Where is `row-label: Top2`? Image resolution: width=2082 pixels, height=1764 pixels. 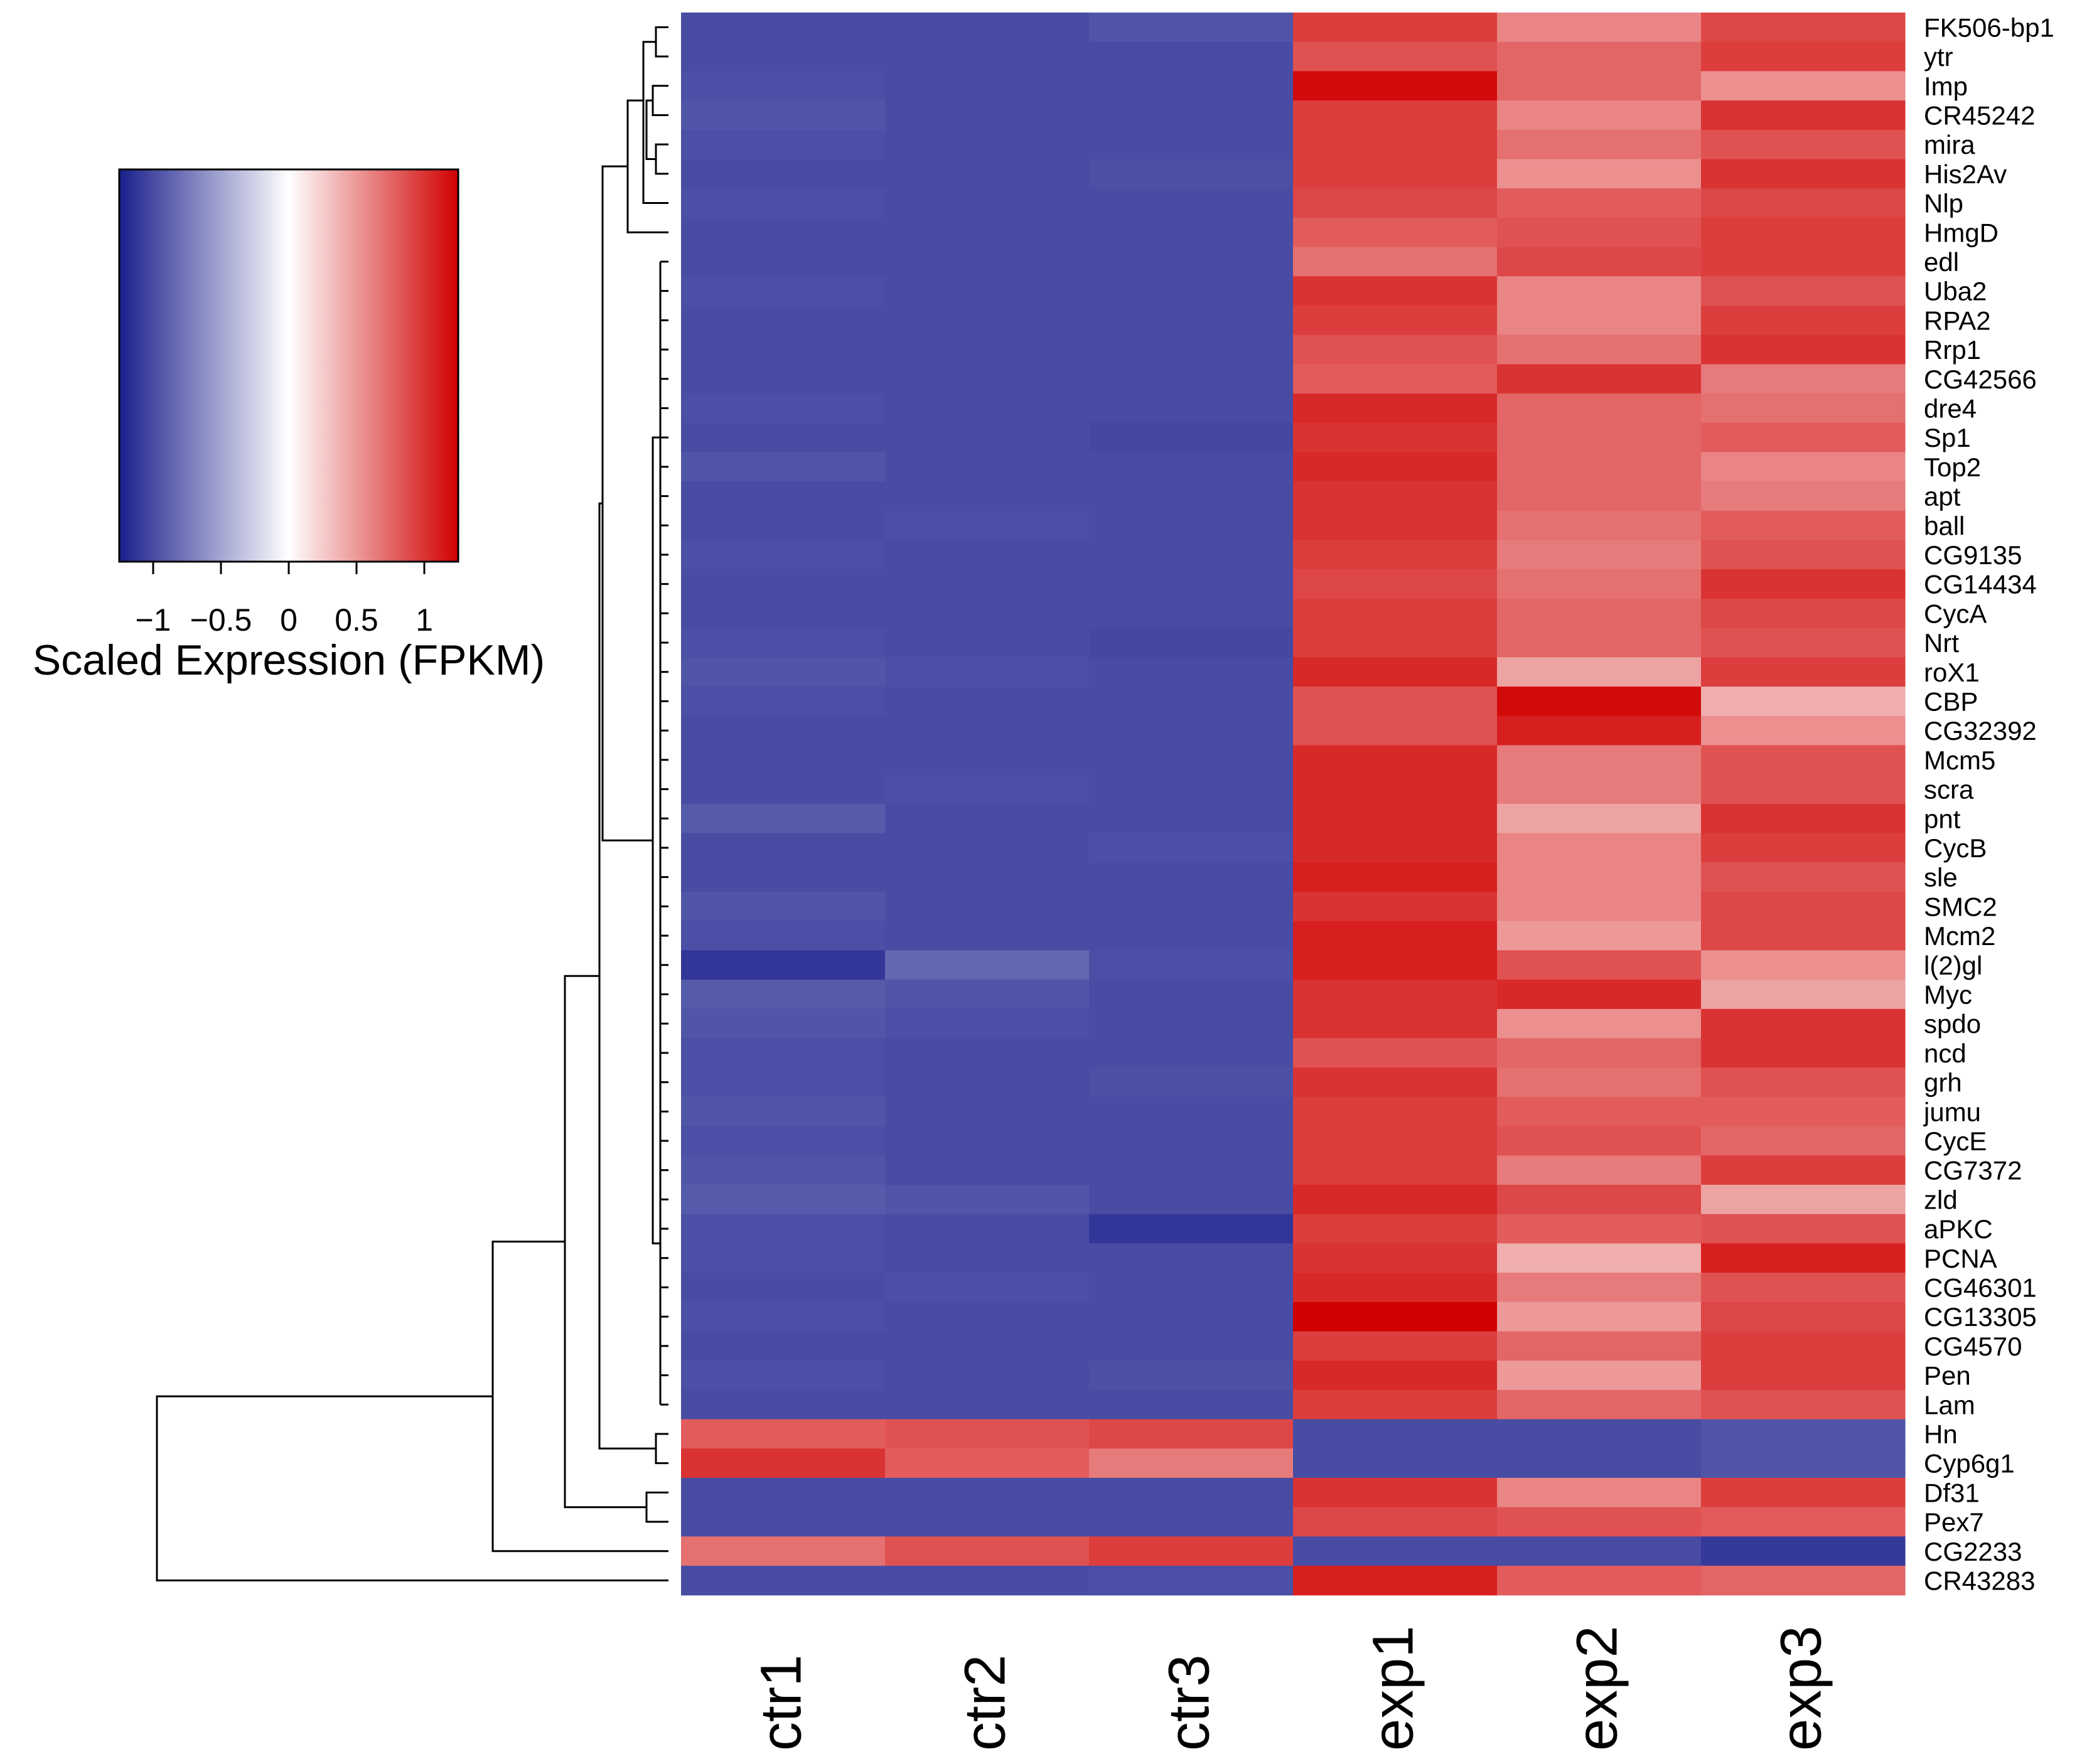 row-label: Top2 is located at coordinates (1952, 467).